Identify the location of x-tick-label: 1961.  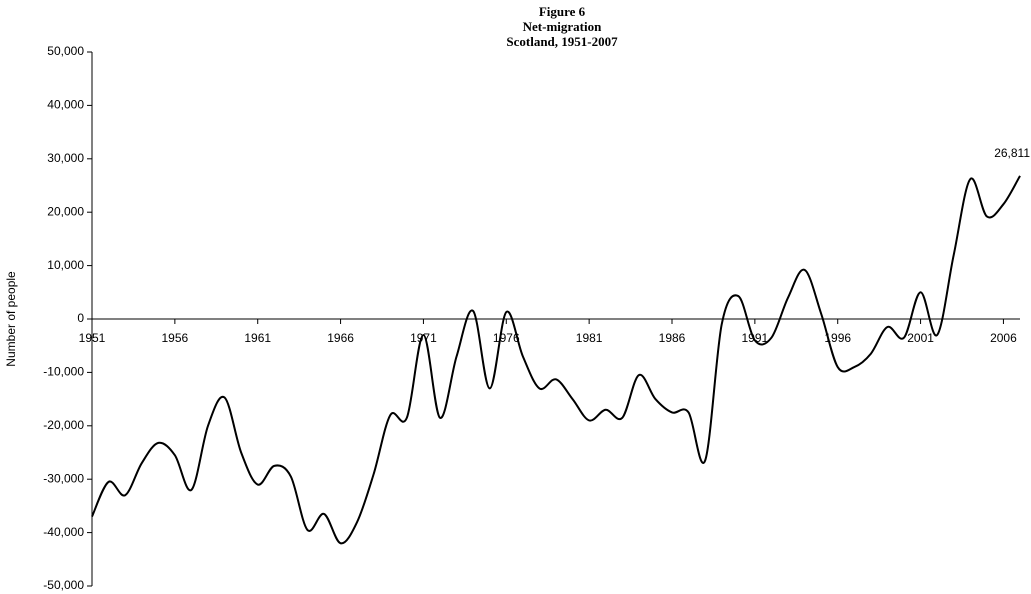
(257, 338).